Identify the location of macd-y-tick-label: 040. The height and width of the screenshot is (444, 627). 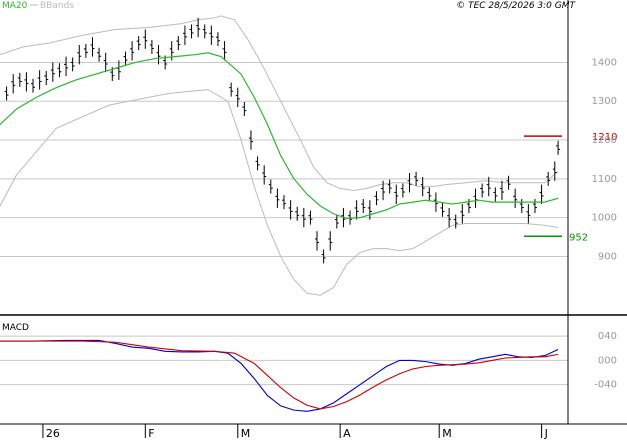
(607, 336).